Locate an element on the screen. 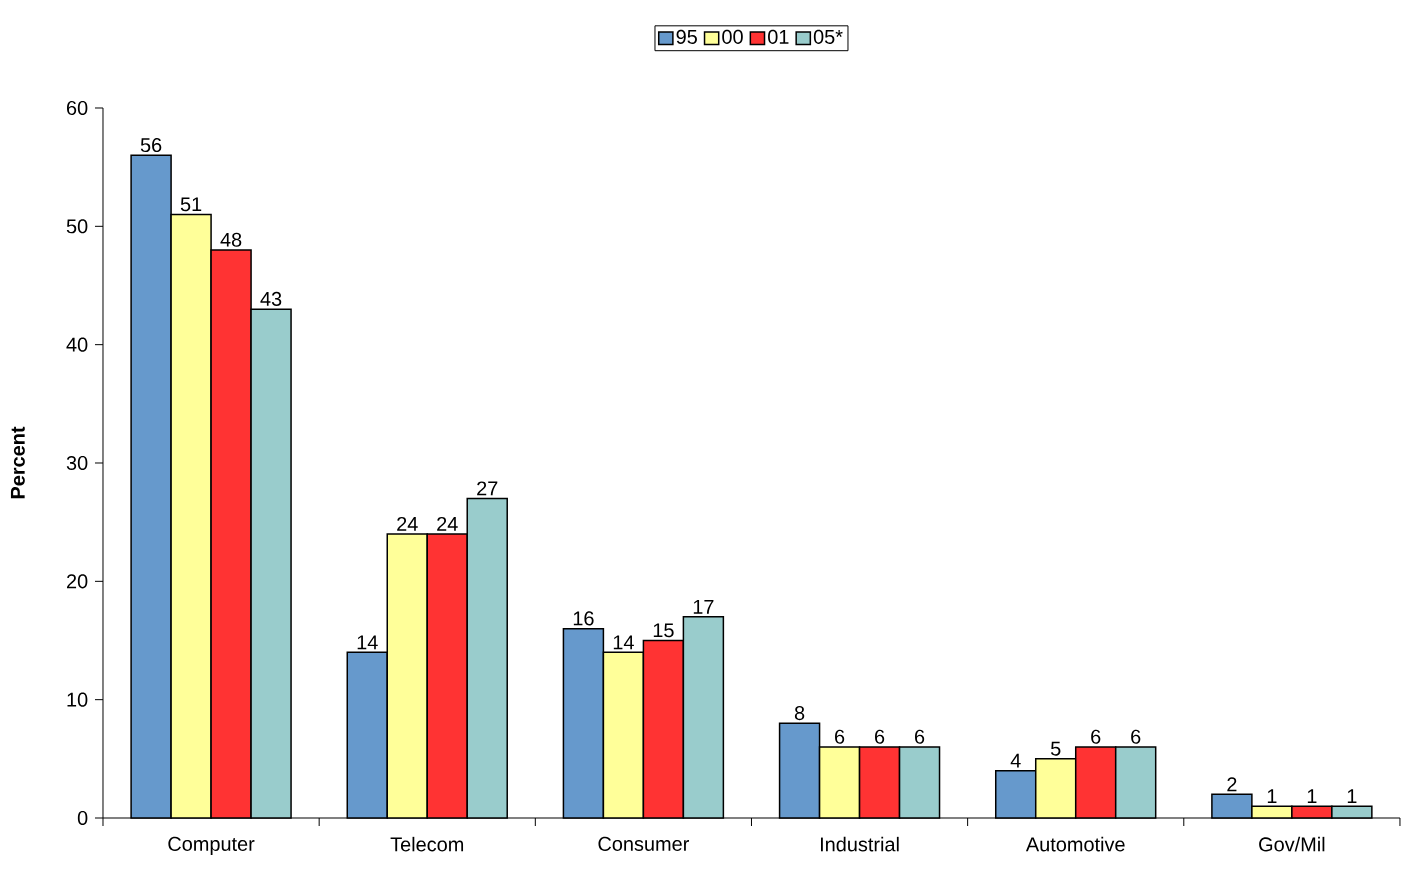  legend-label: 01 is located at coordinates (778, 36).